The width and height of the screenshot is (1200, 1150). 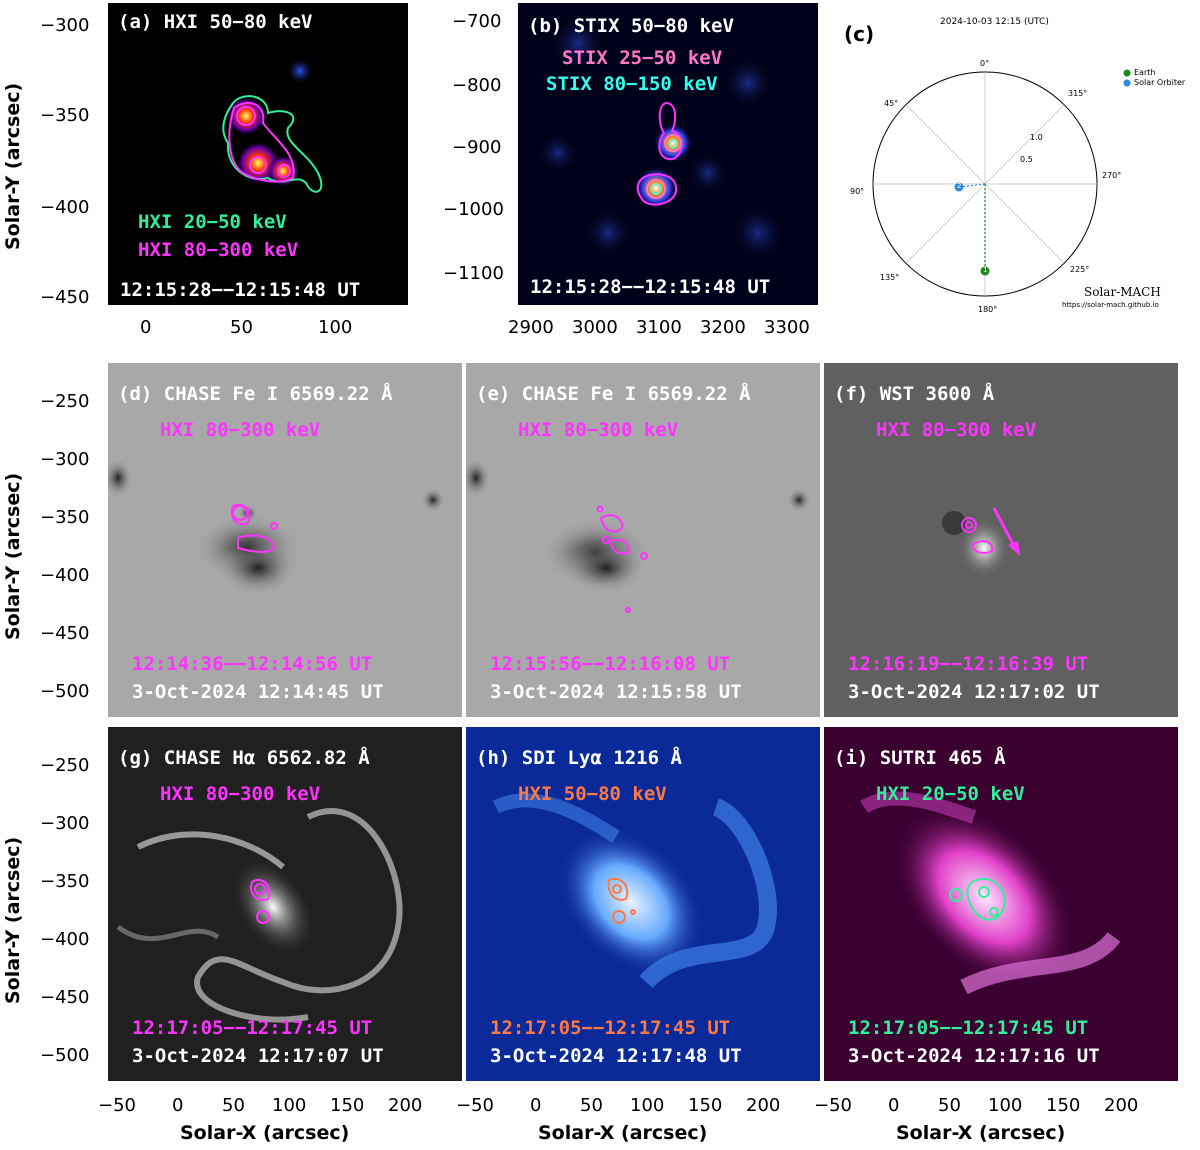 I want to click on d-ytick: −400, so click(x=65, y=575).